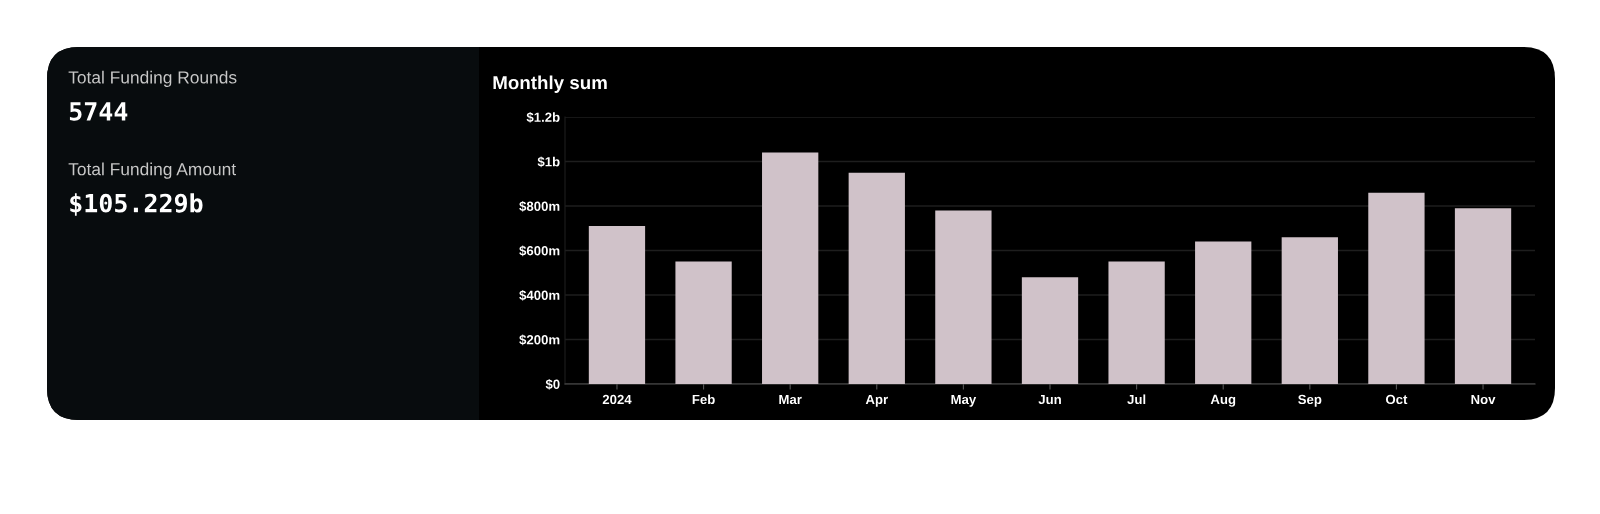 Image resolution: width=1600 pixels, height=514 pixels. Describe the element at coordinates (790, 399) in the screenshot. I see `x-tick-label: Mar` at that location.